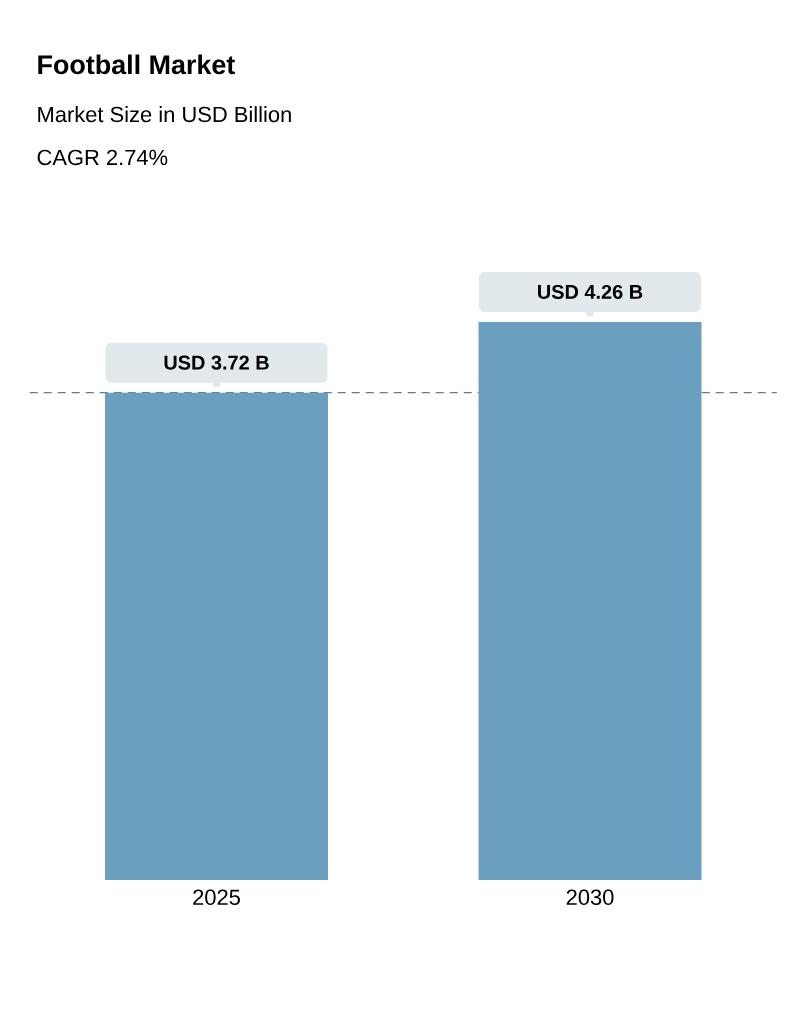  What do you see at coordinates (216, 897) in the screenshot?
I see `x-tick-label: 2025` at bounding box center [216, 897].